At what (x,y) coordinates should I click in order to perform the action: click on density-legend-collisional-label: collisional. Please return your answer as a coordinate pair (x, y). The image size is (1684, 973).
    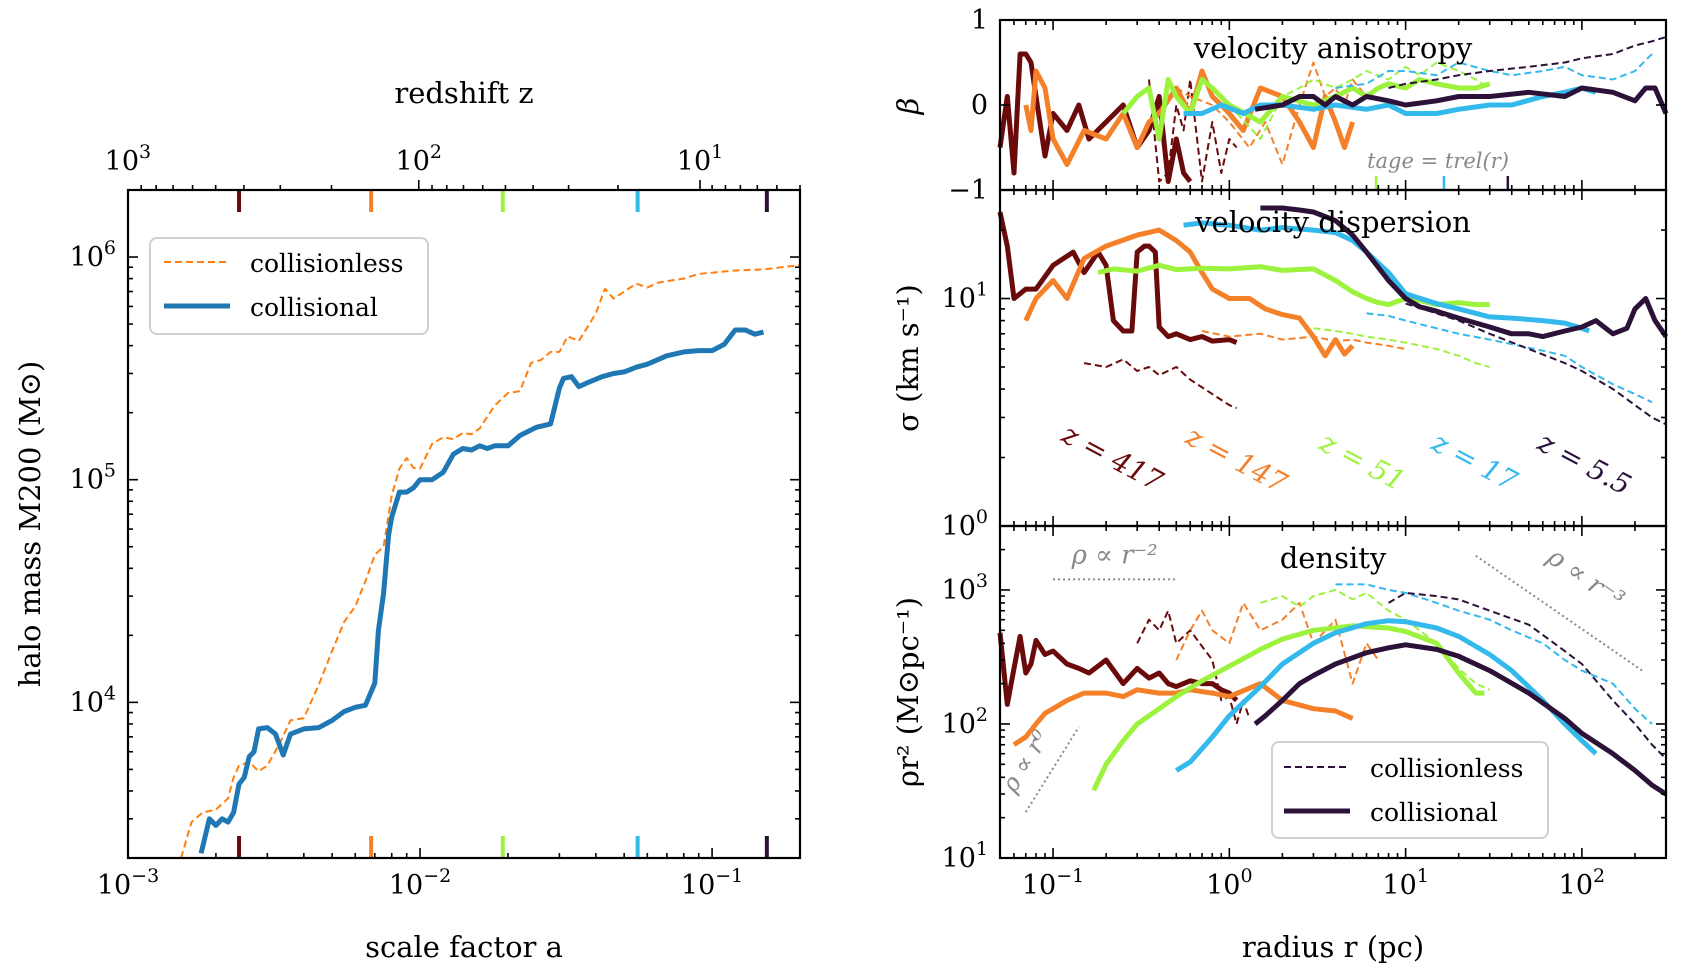
    Looking at the image, I should click on (1434, 812).